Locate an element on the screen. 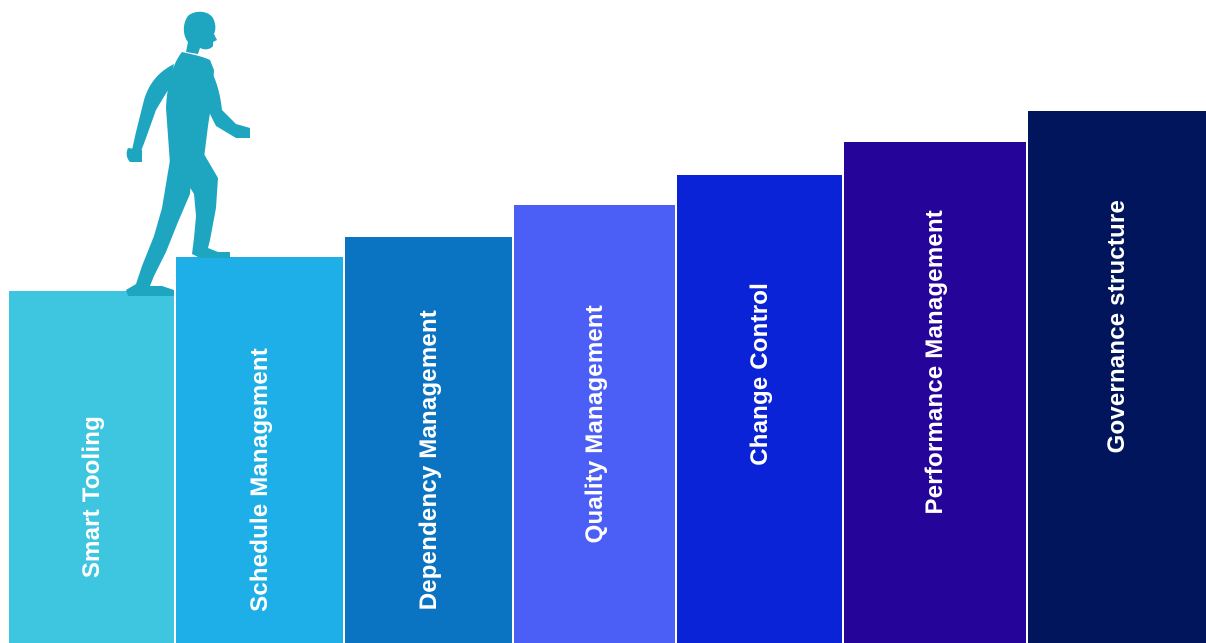  step-dependency-management: Dependency Management is located at coordinates (428, 440).